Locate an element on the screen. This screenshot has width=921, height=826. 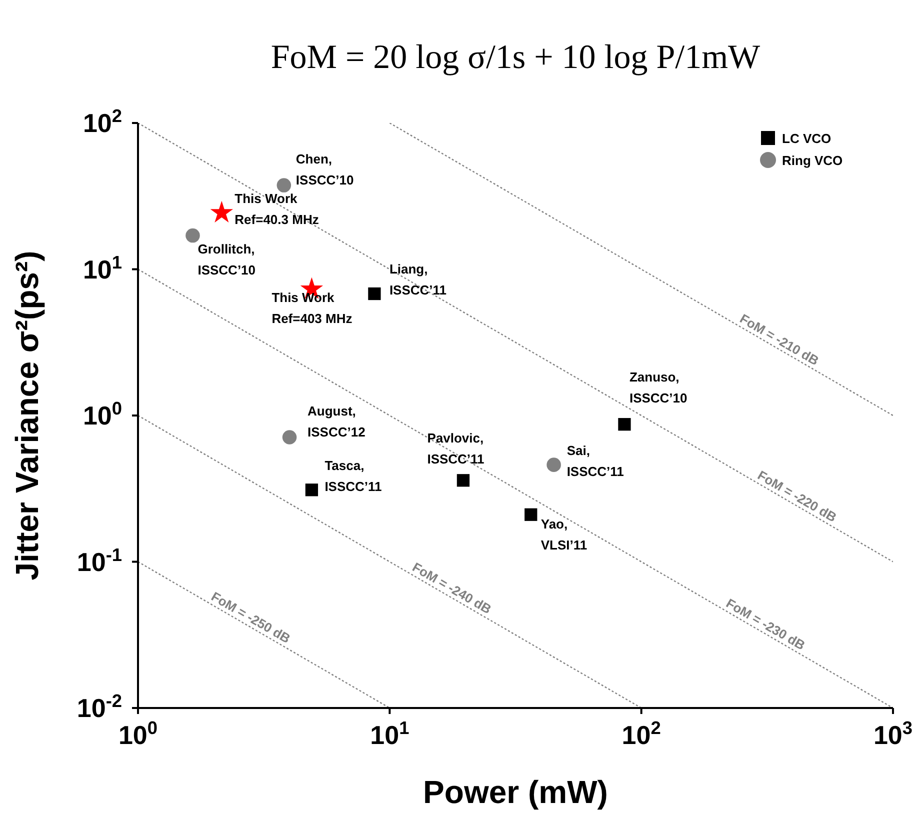
y-axis-title: Jitter Variance σ²(ps²) is located at coordinates (27, 415).